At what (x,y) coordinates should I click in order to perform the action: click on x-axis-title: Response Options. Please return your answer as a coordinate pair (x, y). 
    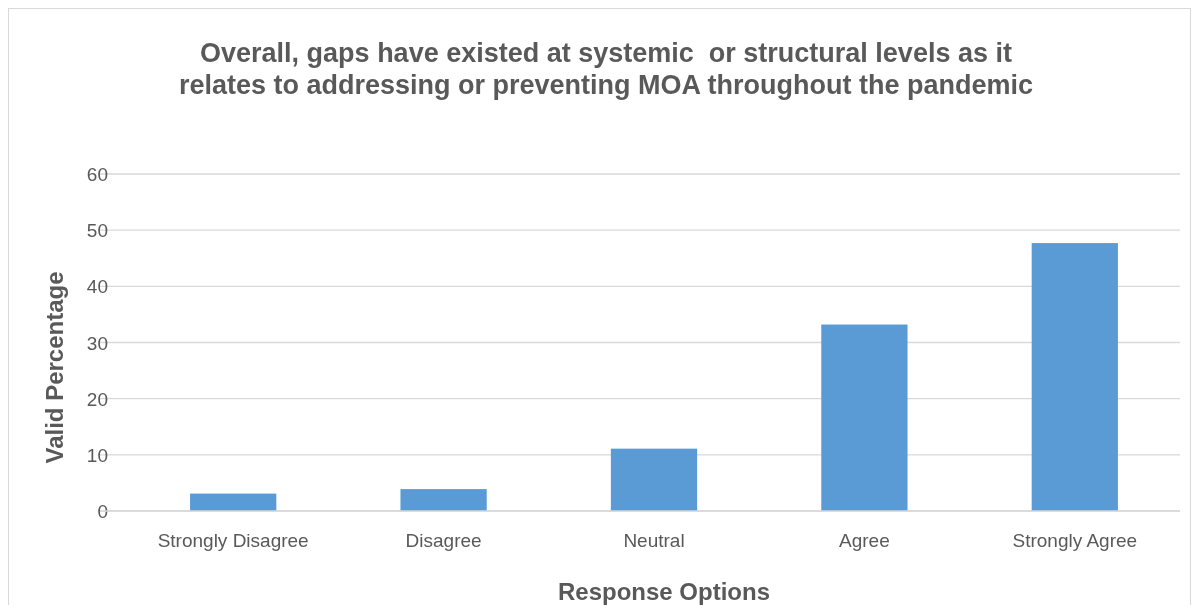
    Looking at the image, I should click on (664, 591).